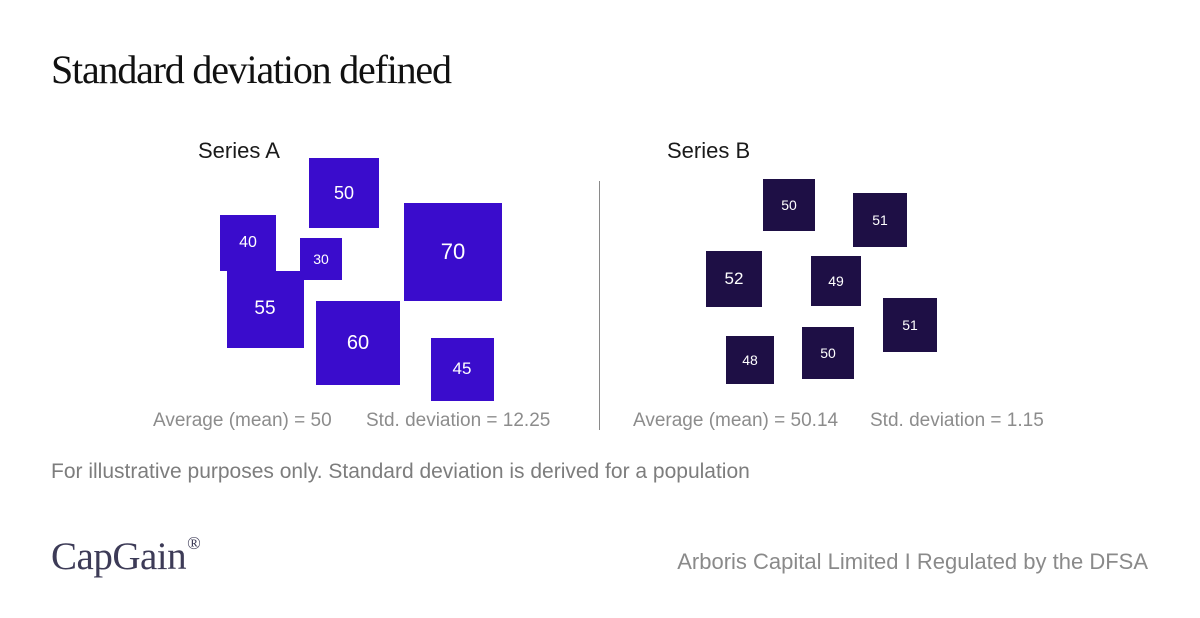 Image resolution: width=1200 pixels, height=618 pixels. I want to click on series-b-value-label-4: 49, so click(836, 280).